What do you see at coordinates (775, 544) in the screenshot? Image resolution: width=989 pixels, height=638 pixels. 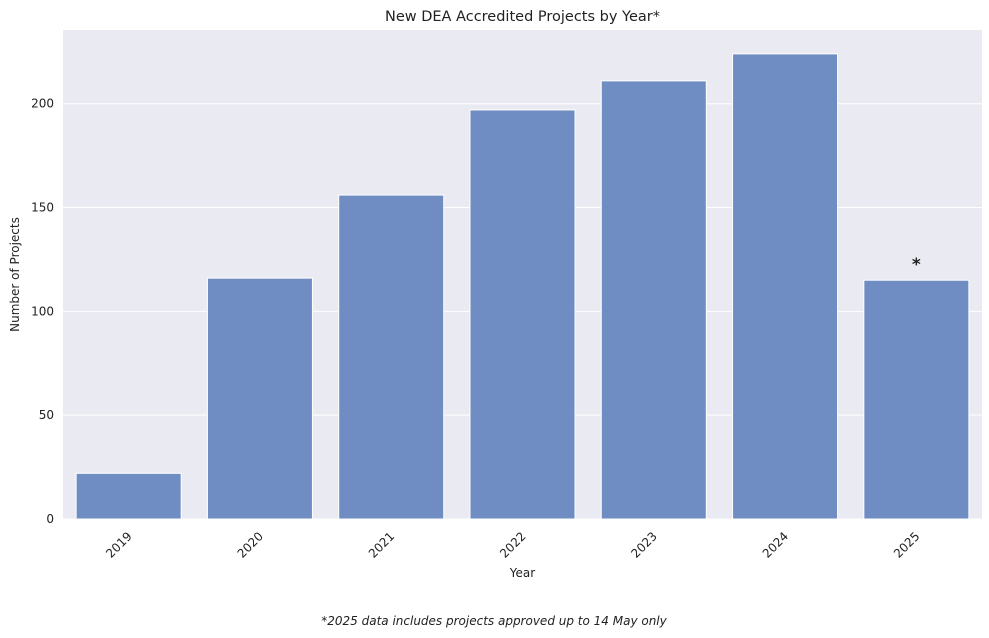 I see `x-tick-label: 2024` at bounding box center [775, 544].